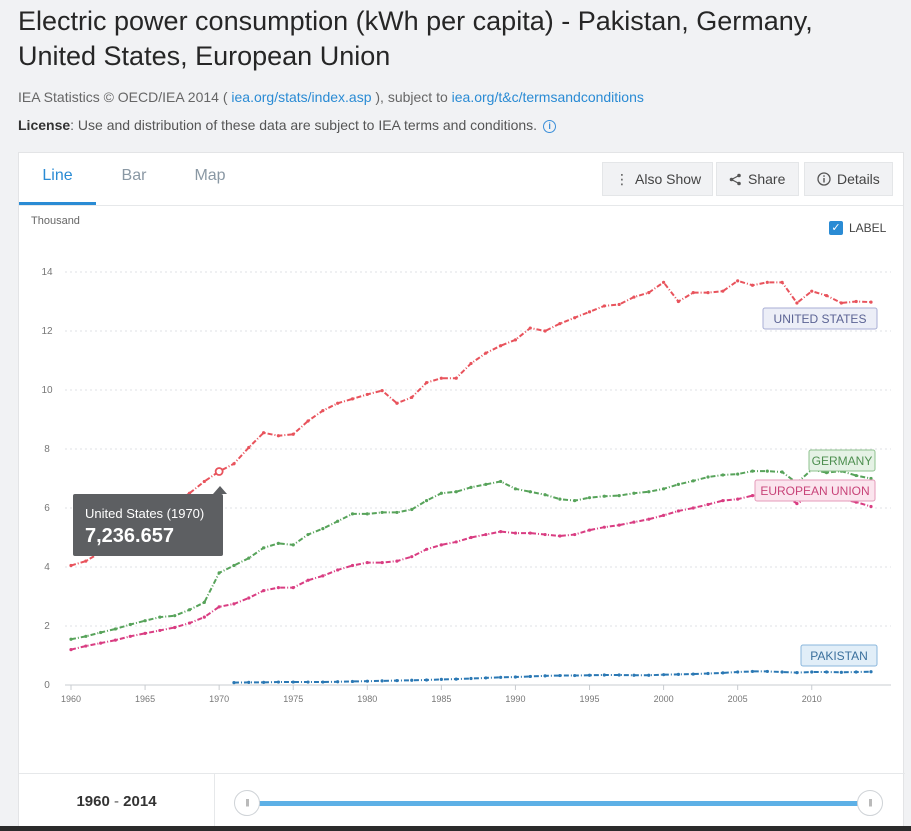  Describe the element at coordinates (411, 97) in the screenshot. I see `source-mid: ), subject to` at that location.